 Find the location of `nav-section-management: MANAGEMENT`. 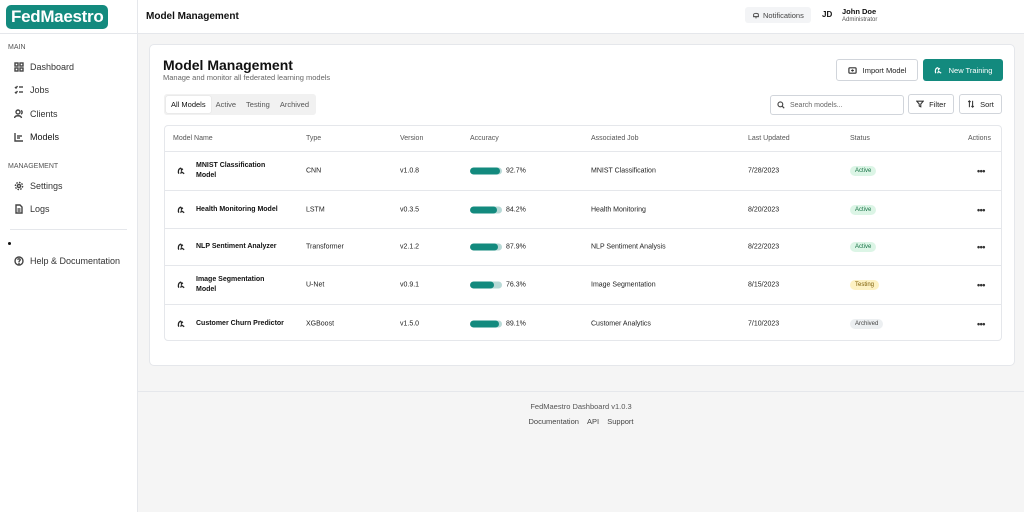

nav-section-management: MANAGEMENT is located at coordinates (33, 166).